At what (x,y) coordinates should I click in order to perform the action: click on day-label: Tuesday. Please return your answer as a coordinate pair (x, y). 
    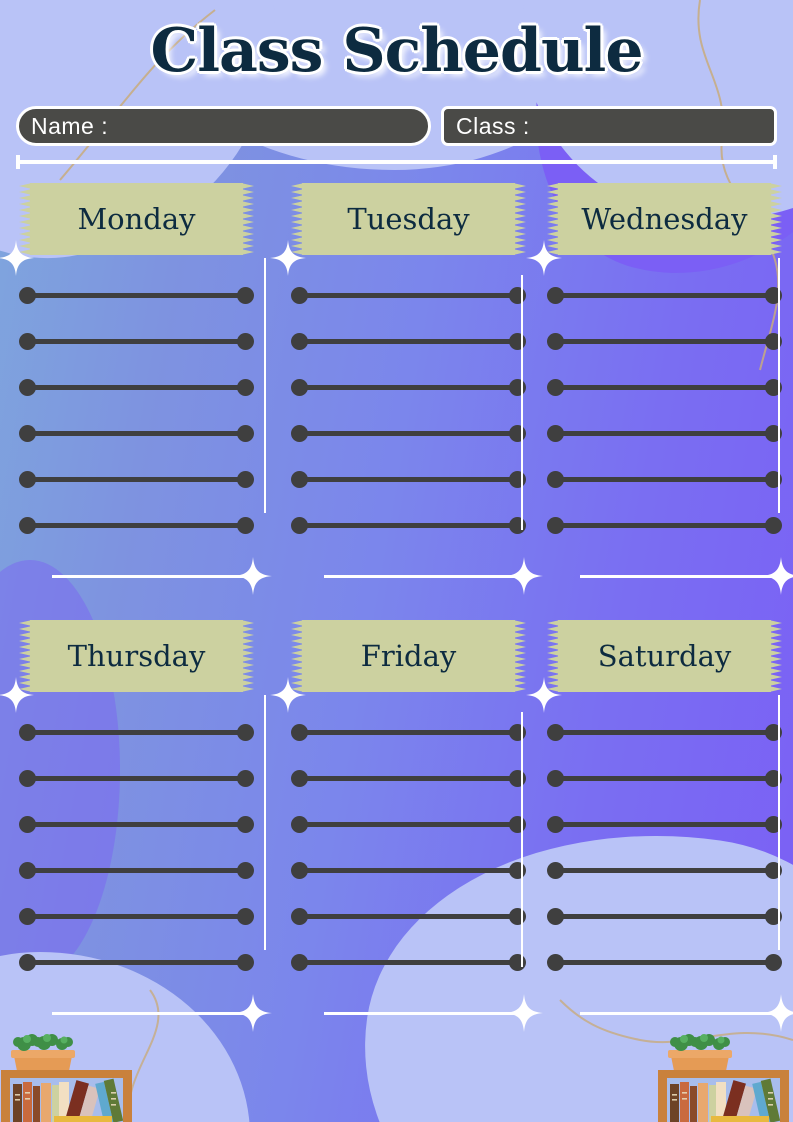
    Looking at the image, I should click on (408, 219).